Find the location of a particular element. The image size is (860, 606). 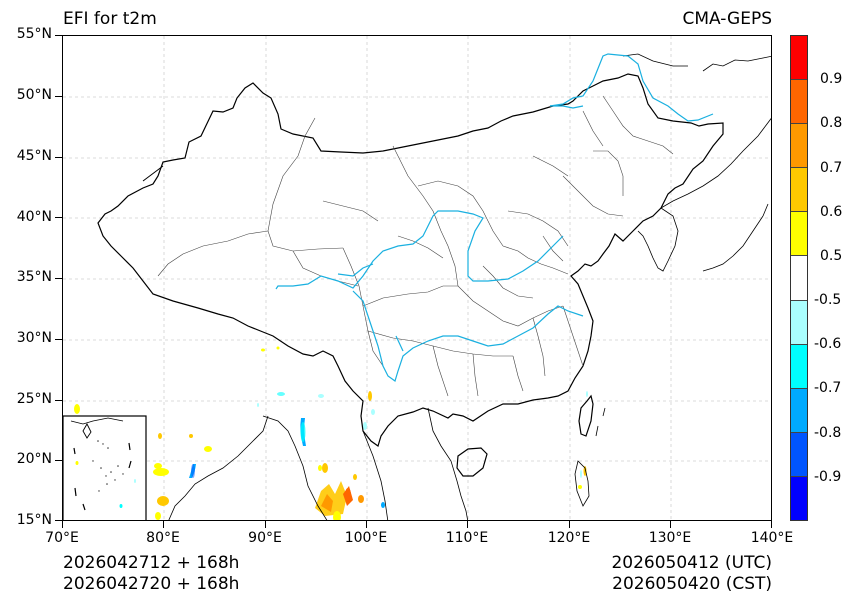

x-tick-80e: 80°E is located at coordinates (163, 538).